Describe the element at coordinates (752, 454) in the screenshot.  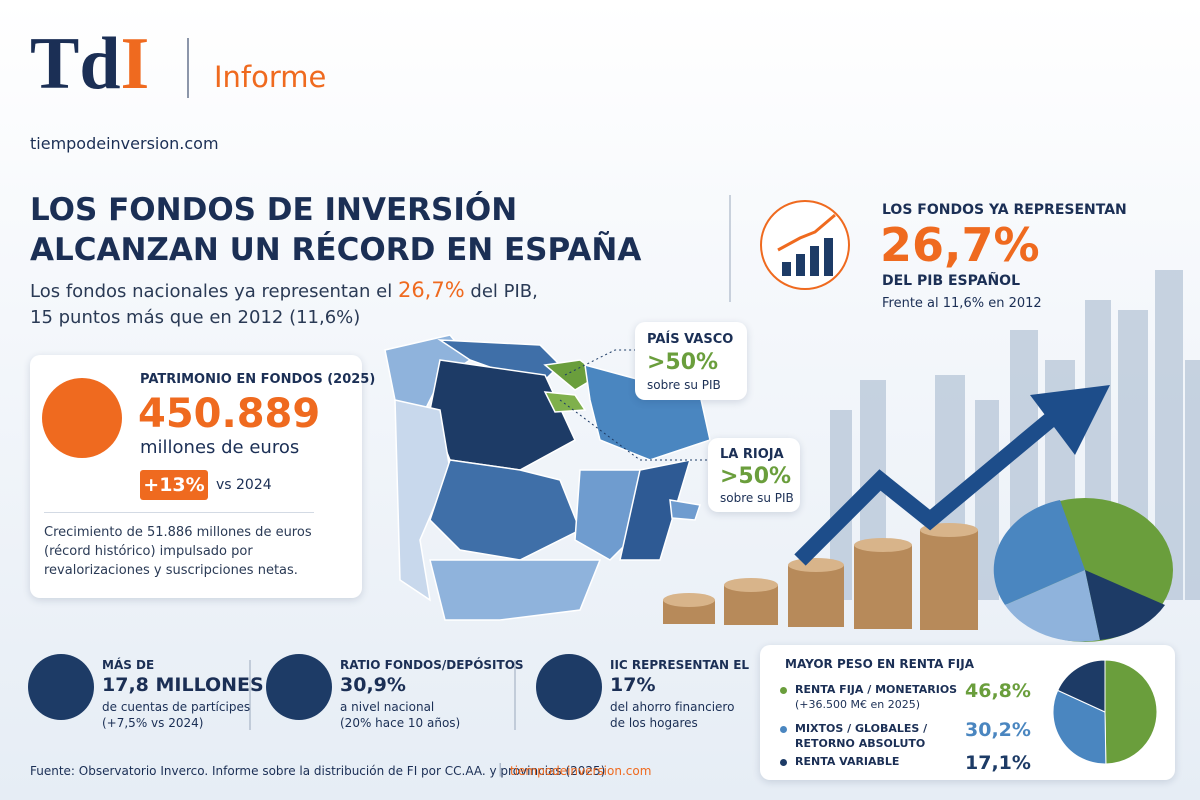
I see `callout-region: LA RIOJA` at that location.